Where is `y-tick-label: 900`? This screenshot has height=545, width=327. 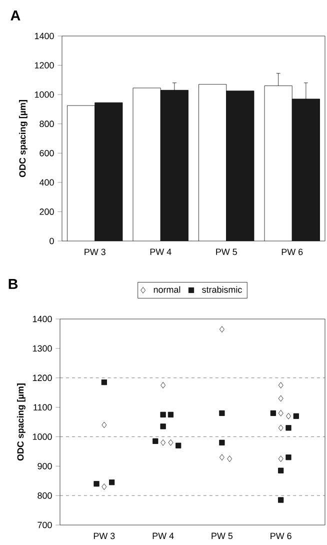
y-tick-label: 900 is located at coordinates (45, 466).